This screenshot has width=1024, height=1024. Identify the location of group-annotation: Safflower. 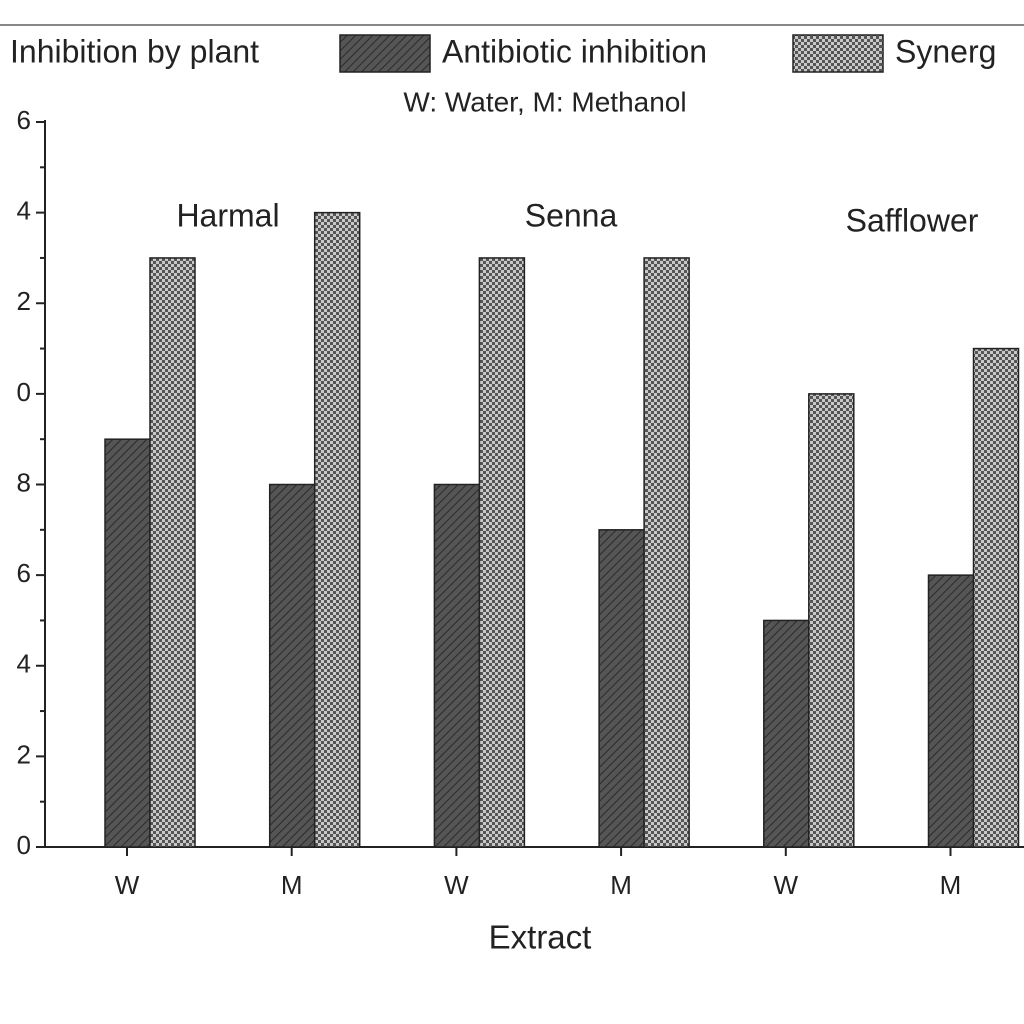
(912, 220).